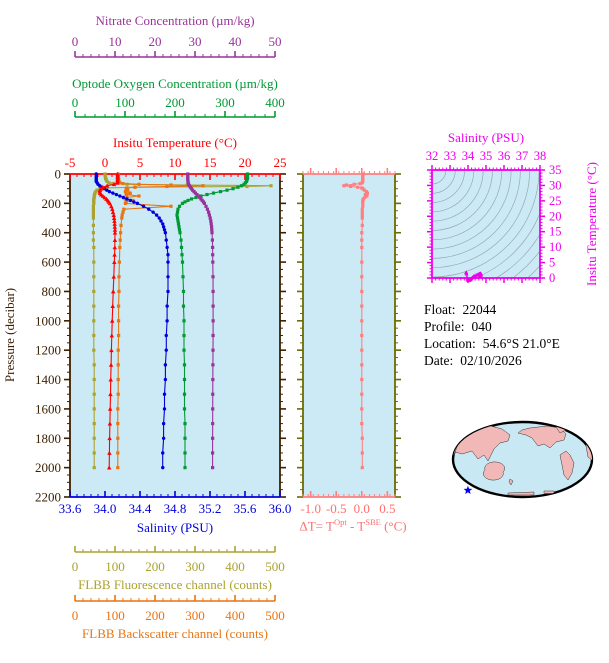 The image size is (609, 663). I want to click on tick-label: 15, so click(210, 162).